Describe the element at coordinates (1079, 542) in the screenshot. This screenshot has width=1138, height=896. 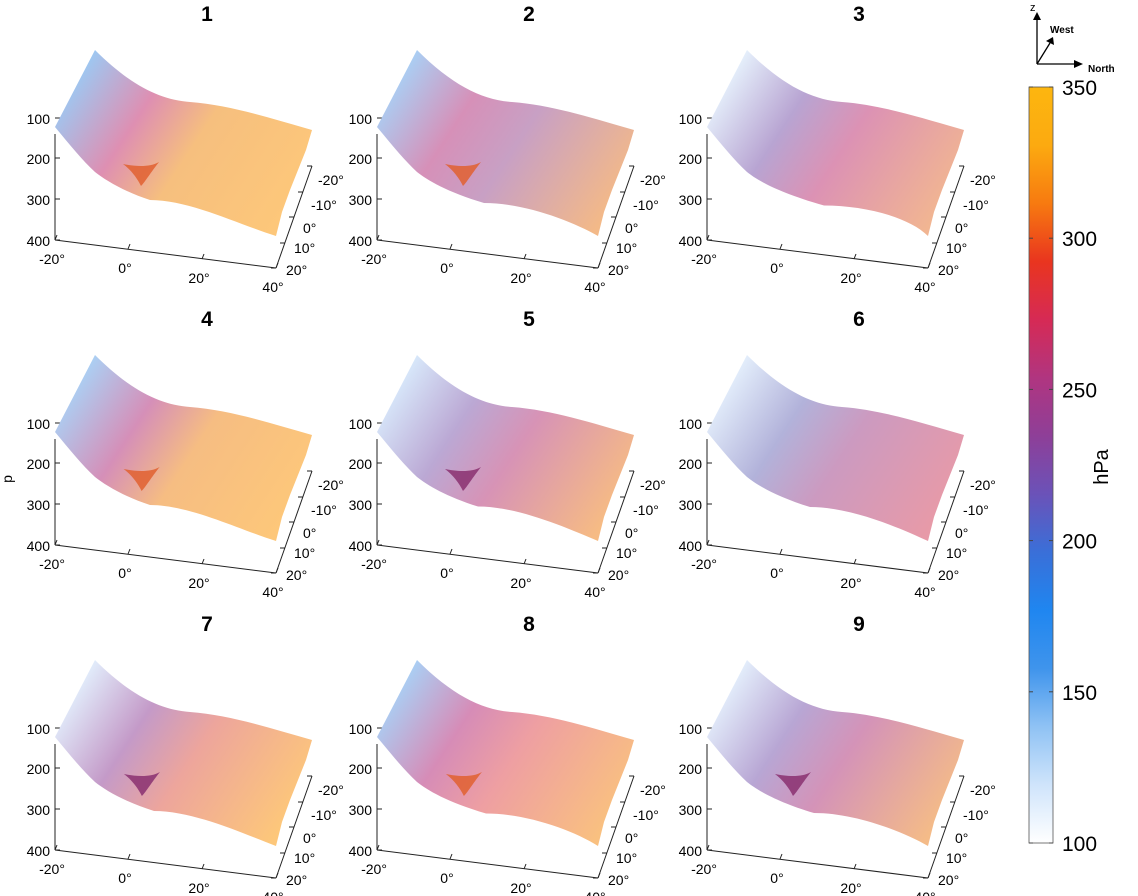
I see `colorbar-tick-label: 200` at that location.